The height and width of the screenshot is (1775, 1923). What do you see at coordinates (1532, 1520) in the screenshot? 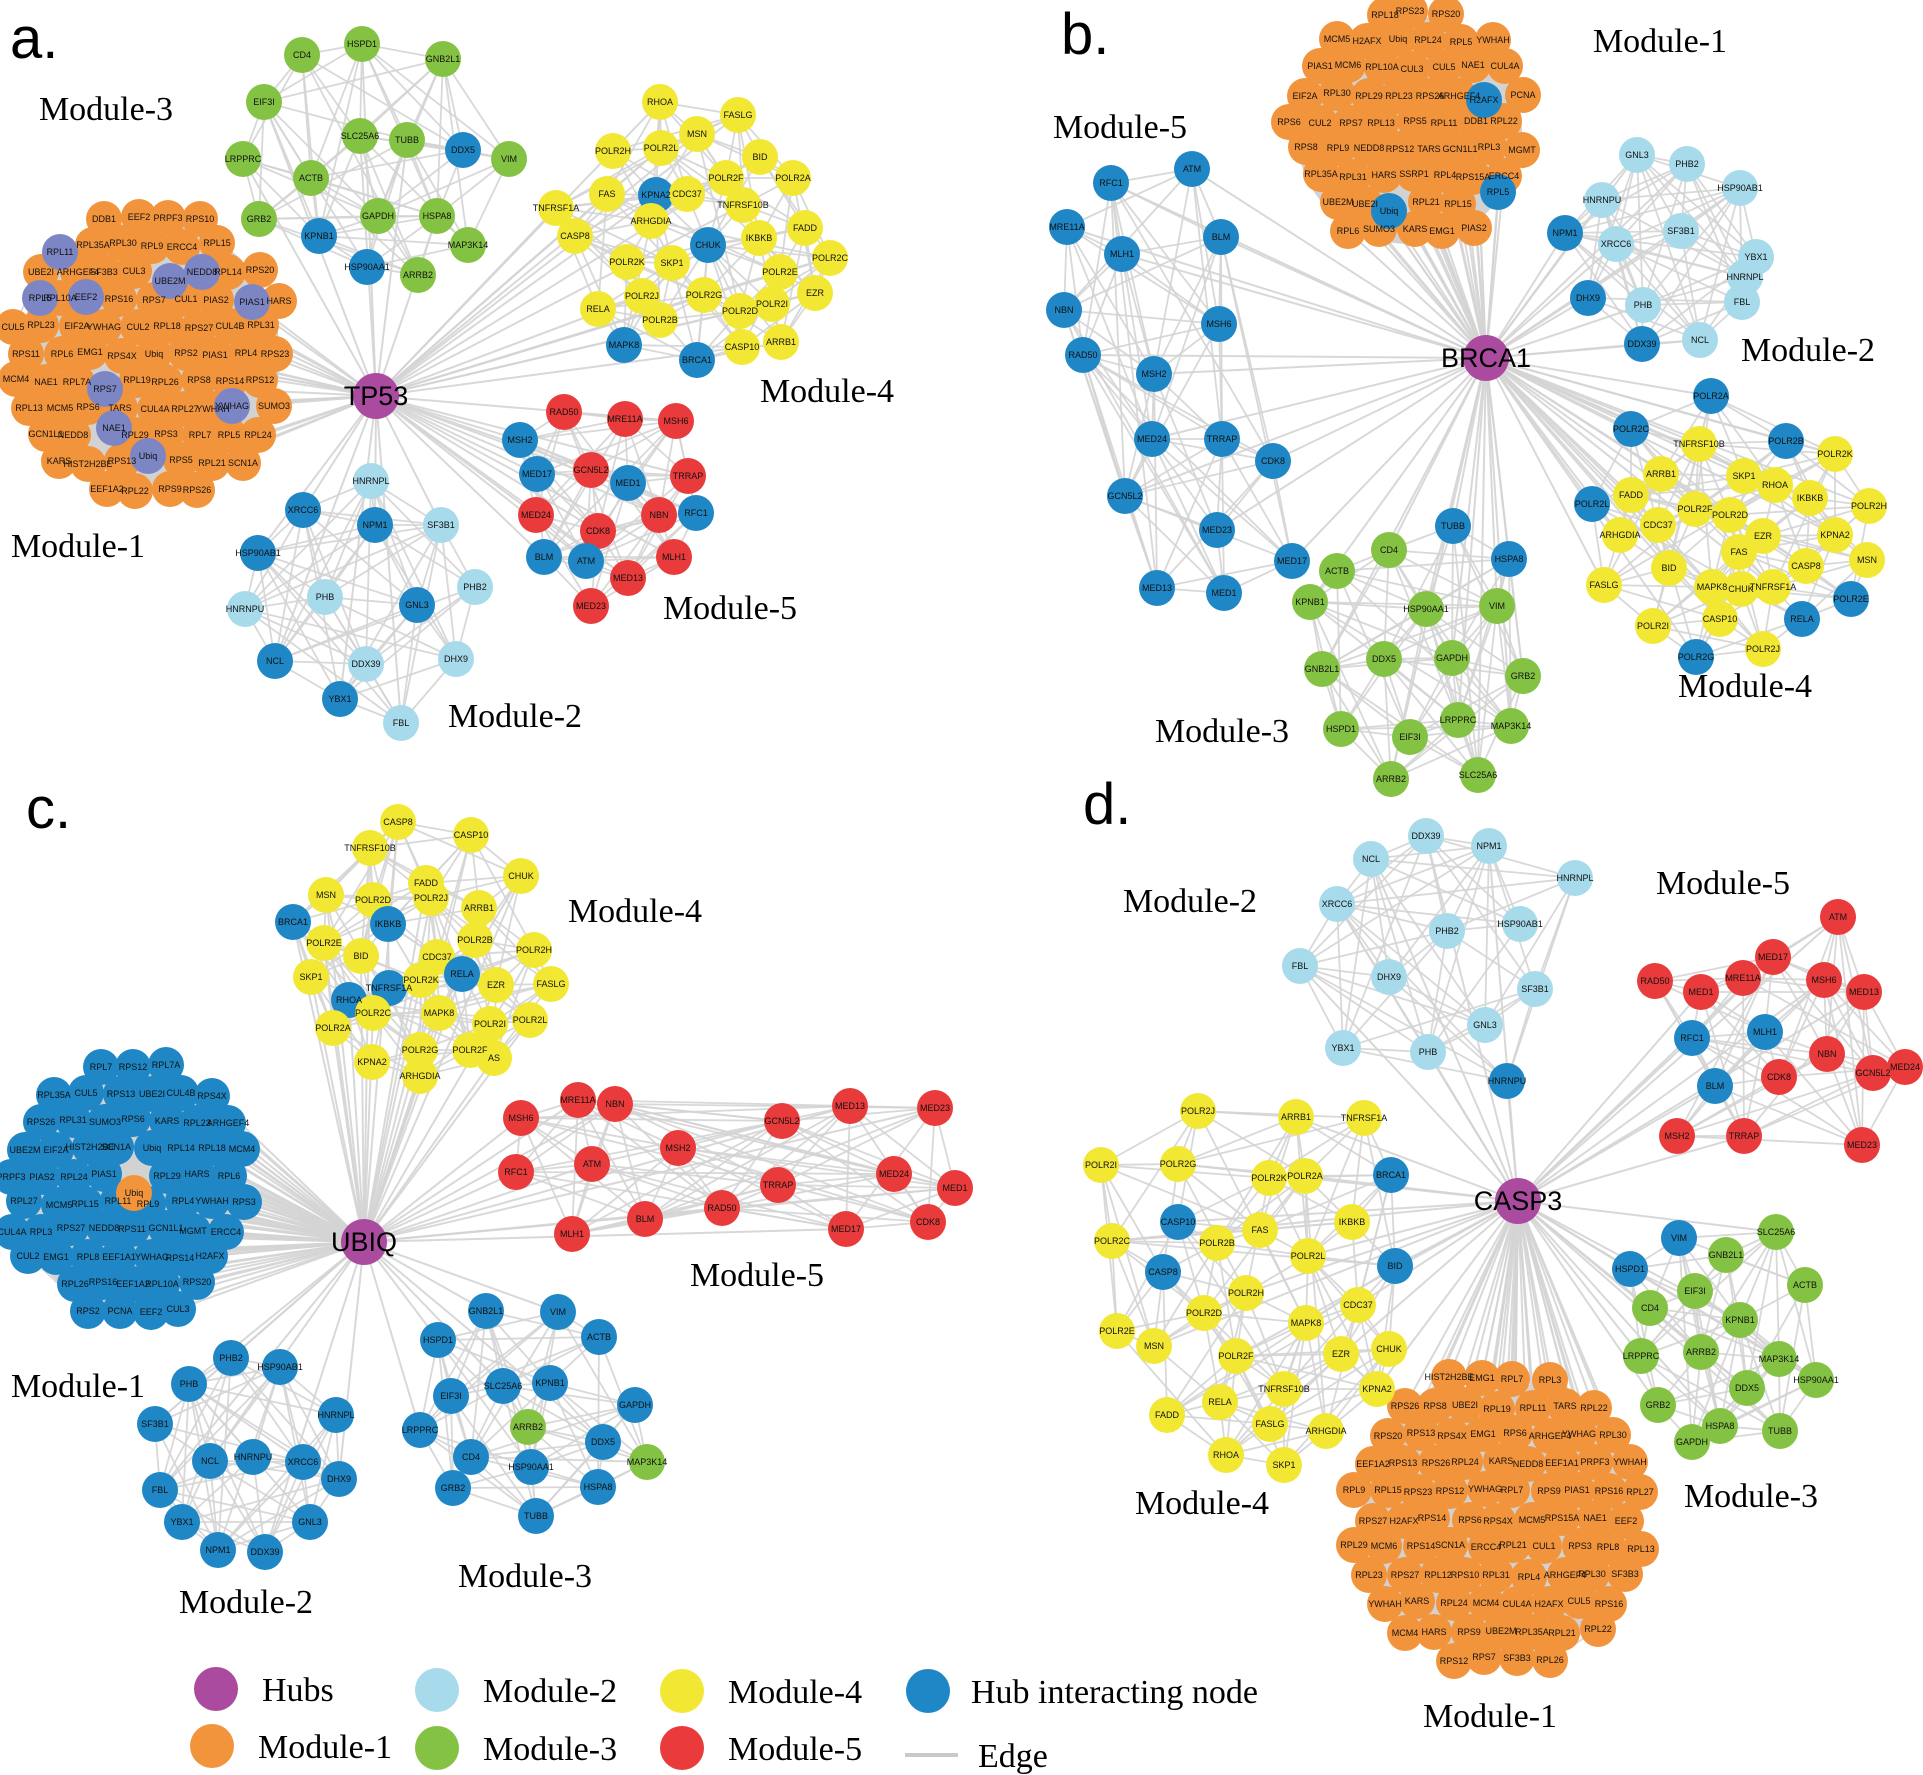
I see `svg-text: MCM5` at bounding box center [1532, 1520].